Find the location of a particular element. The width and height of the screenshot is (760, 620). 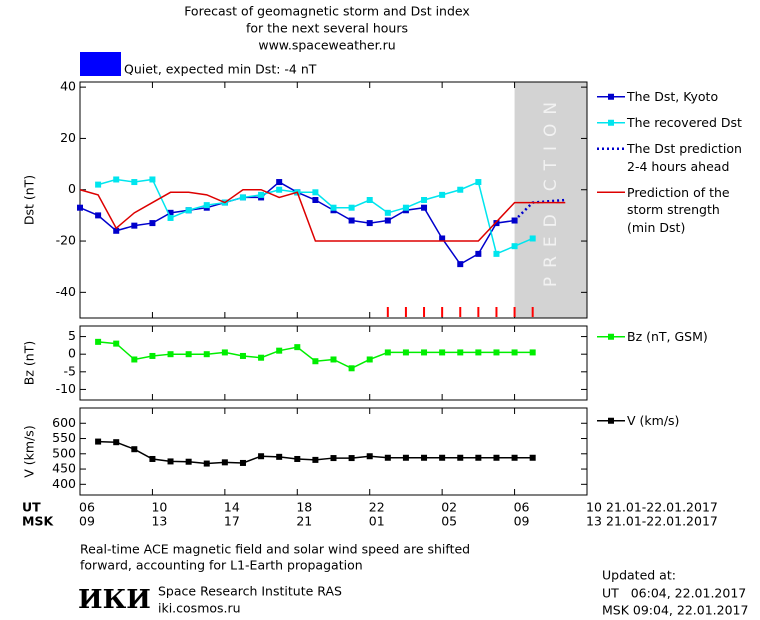

y-tick-label: 500 is located at coordinates (64, 452).